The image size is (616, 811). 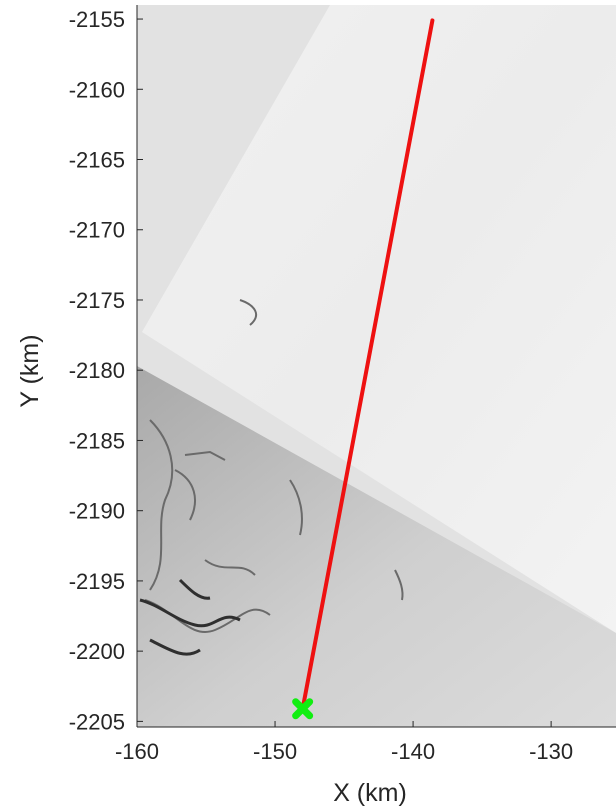 I want to click on x-tick-label: -150, so click(x=275, y=751).